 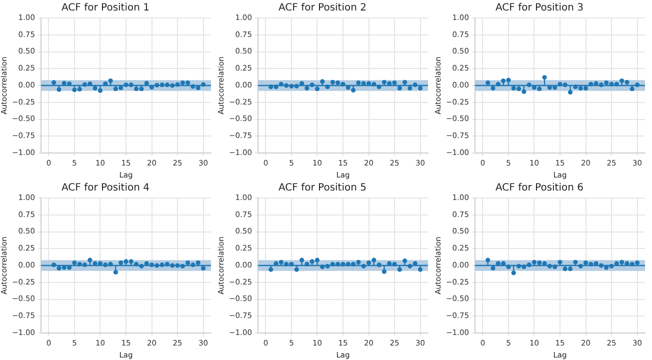 What do you see at coordinates (106, 8) in the screenshot?
I see `chart-title: ACF for Position 1` at bounding box center [106, 8].